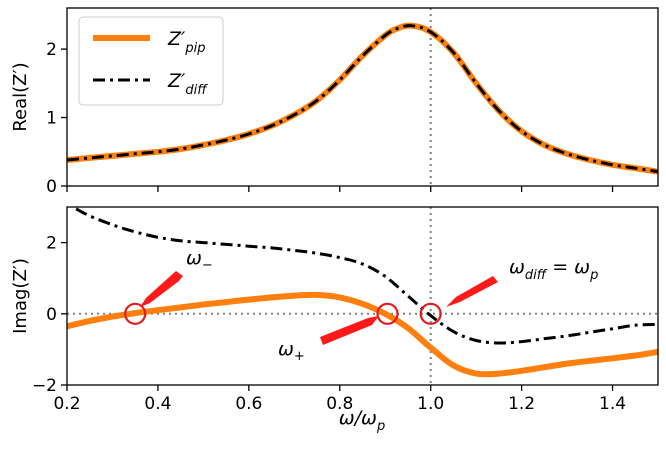 The image size is (666, 450). What do you see at coordinates (199, 260) in the screenshot?
I see `annotation-omega-minus: ω−` at bounding box center [199, 260].